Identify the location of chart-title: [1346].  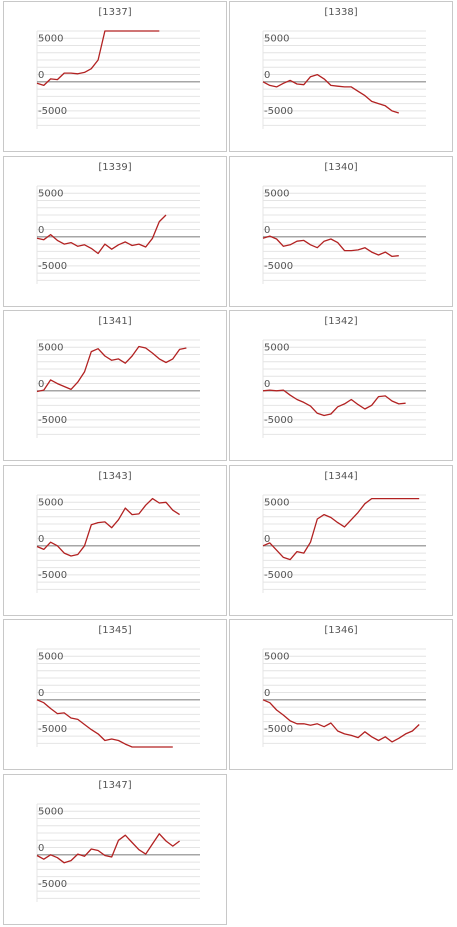
(341, 630).